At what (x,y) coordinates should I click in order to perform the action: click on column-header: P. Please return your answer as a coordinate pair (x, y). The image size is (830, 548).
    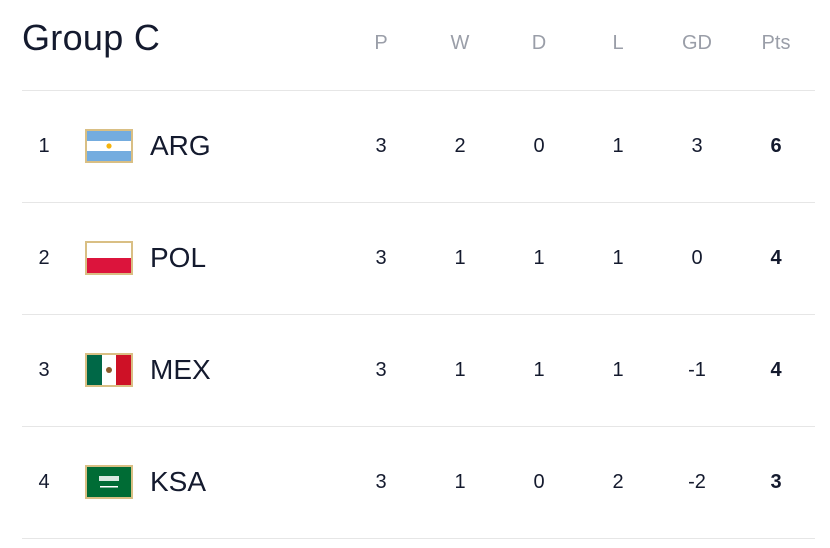
    Looking at the image, I should click on (381, 43).